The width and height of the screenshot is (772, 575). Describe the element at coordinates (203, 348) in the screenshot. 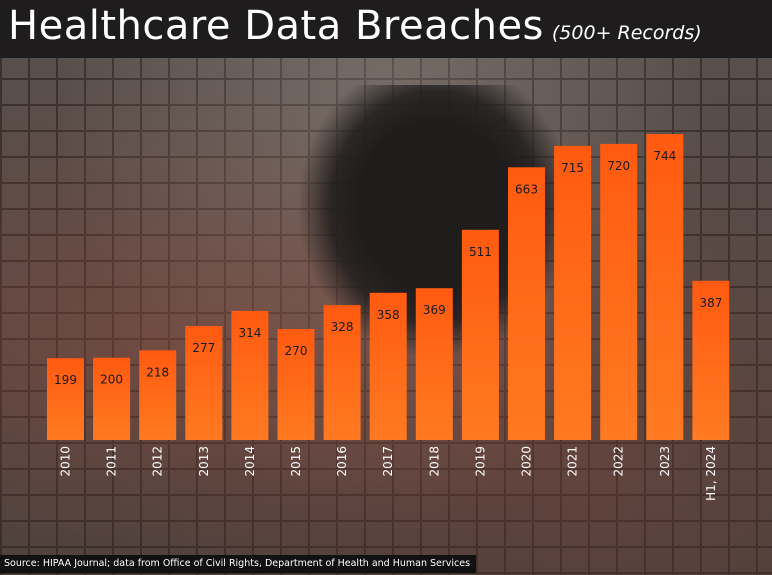

I see `bar-value-label-2013: 277` at that location.